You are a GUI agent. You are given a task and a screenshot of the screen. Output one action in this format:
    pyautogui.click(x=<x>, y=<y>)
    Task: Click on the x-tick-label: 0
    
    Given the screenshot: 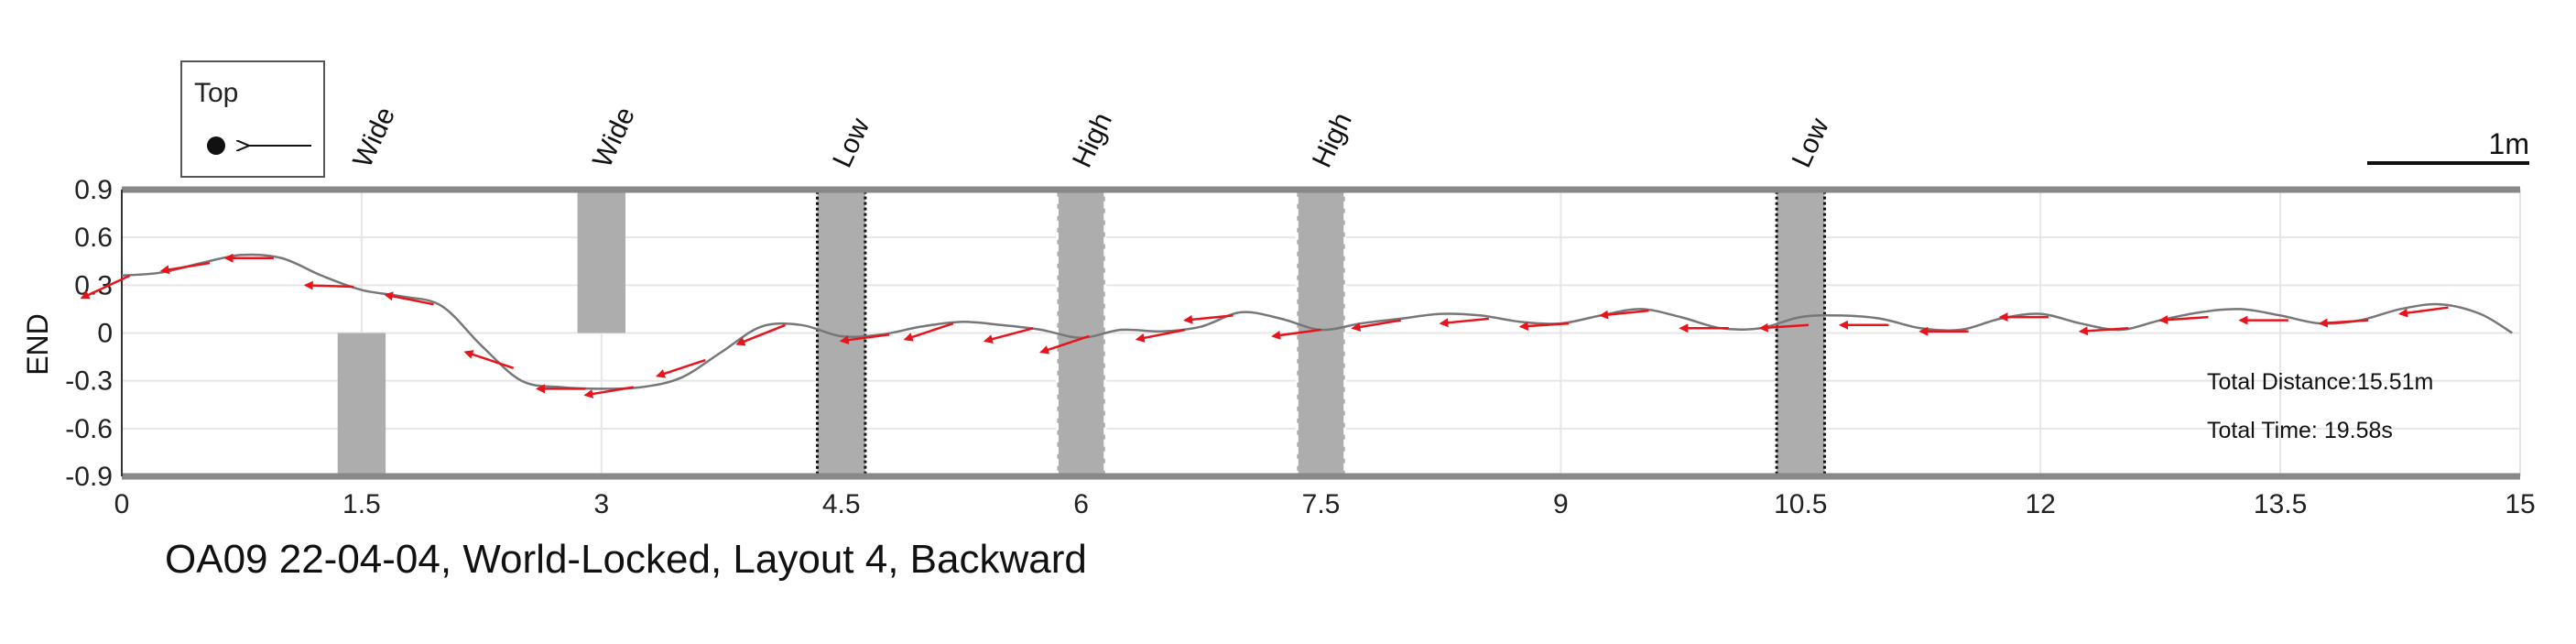 What is the action you would take?
    pyautogui.click(x=122, y=504)
    